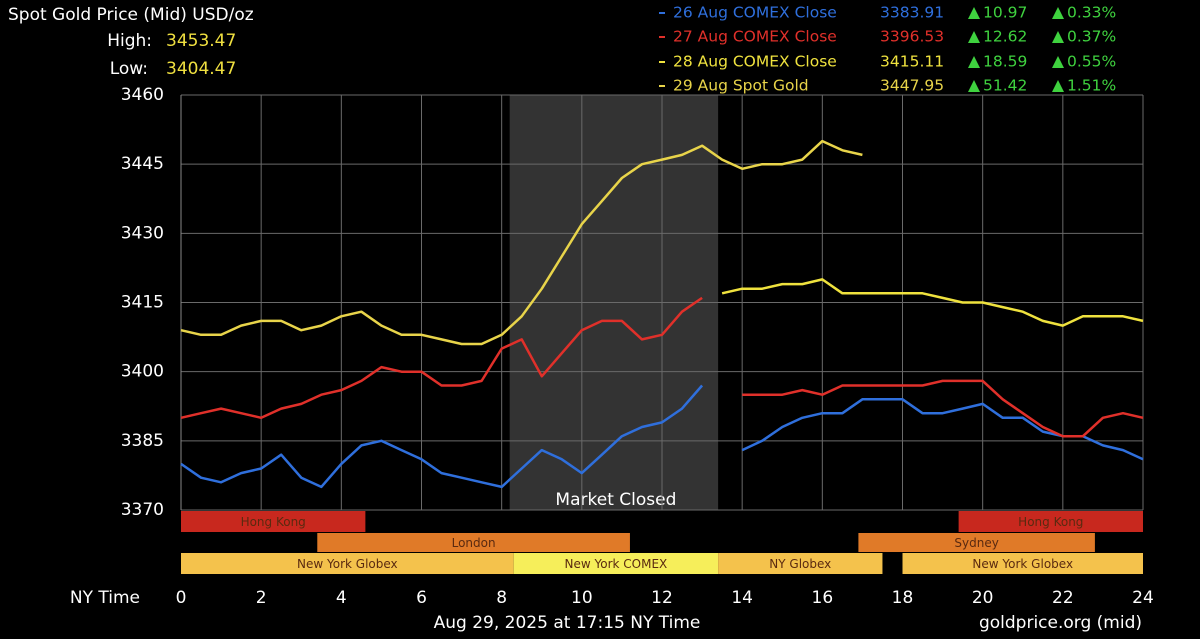 Image resolution: width=1200 pixels, height=639 pixels. Describe the element at coordinates (1063, 598) in the screenshot. I see `x-tick-label: 22` at that location.